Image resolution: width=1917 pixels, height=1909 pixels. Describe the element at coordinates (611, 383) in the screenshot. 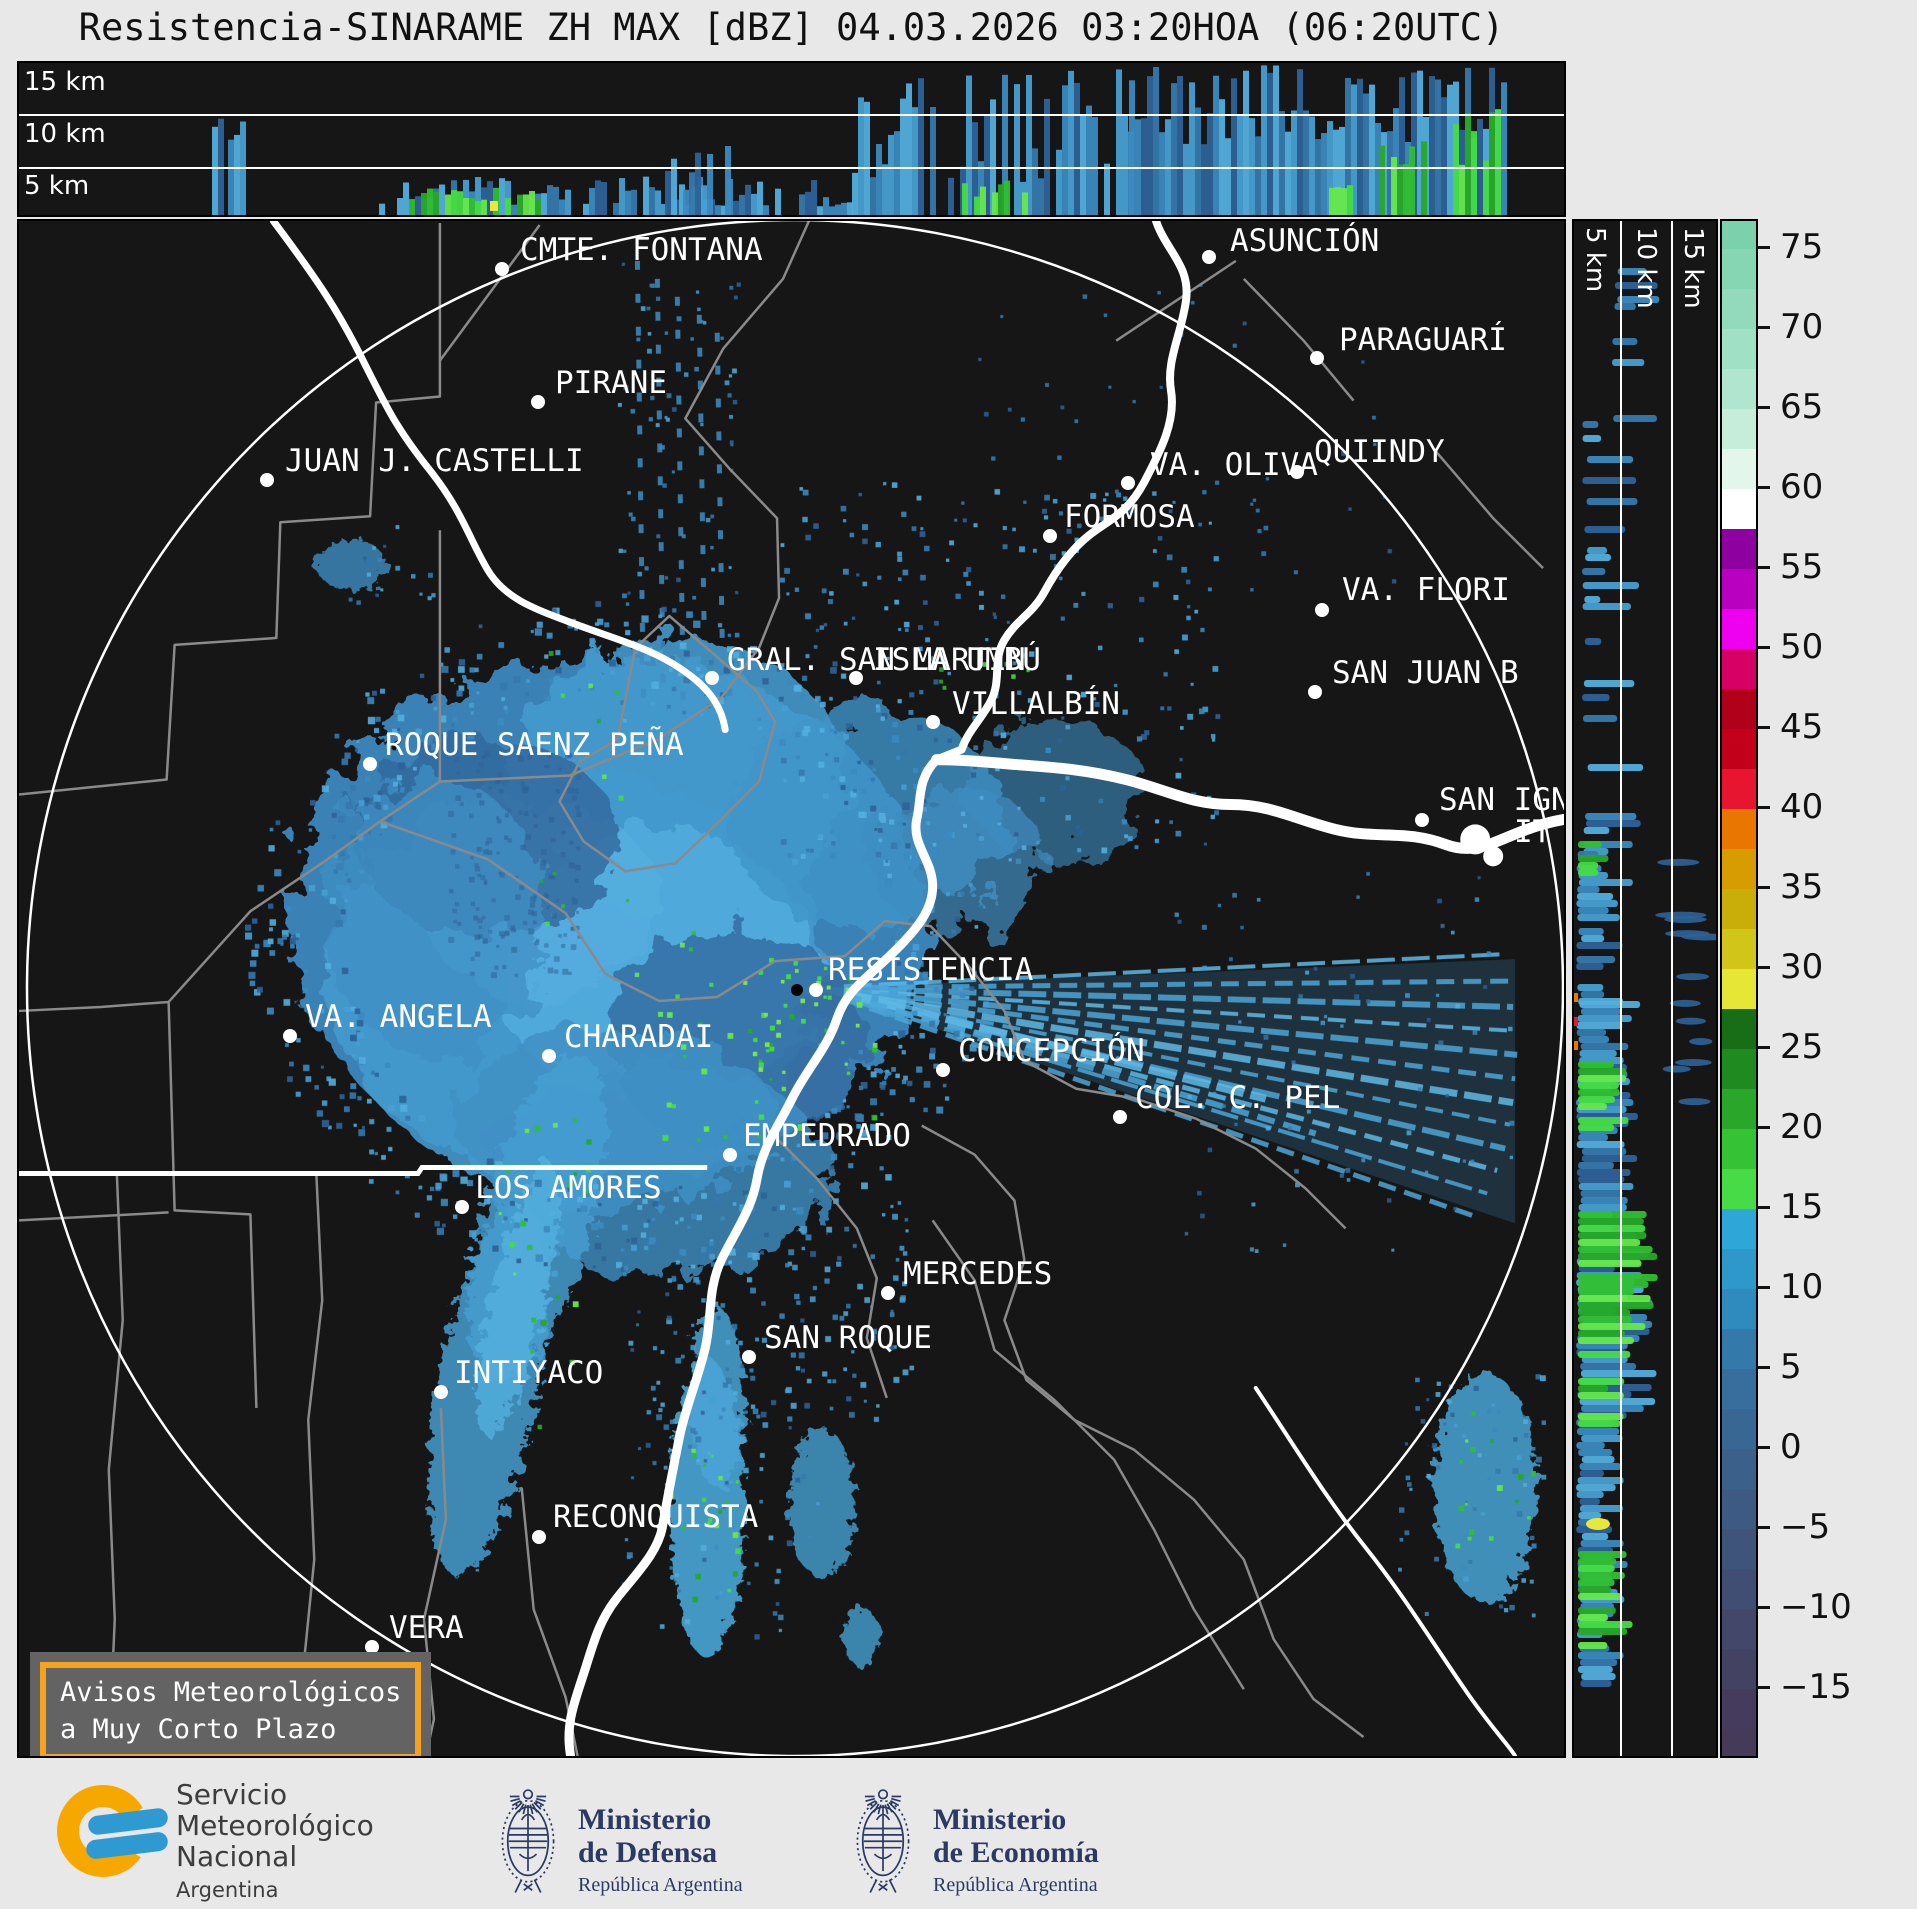

I see `city-label: PIRANE` at that location.